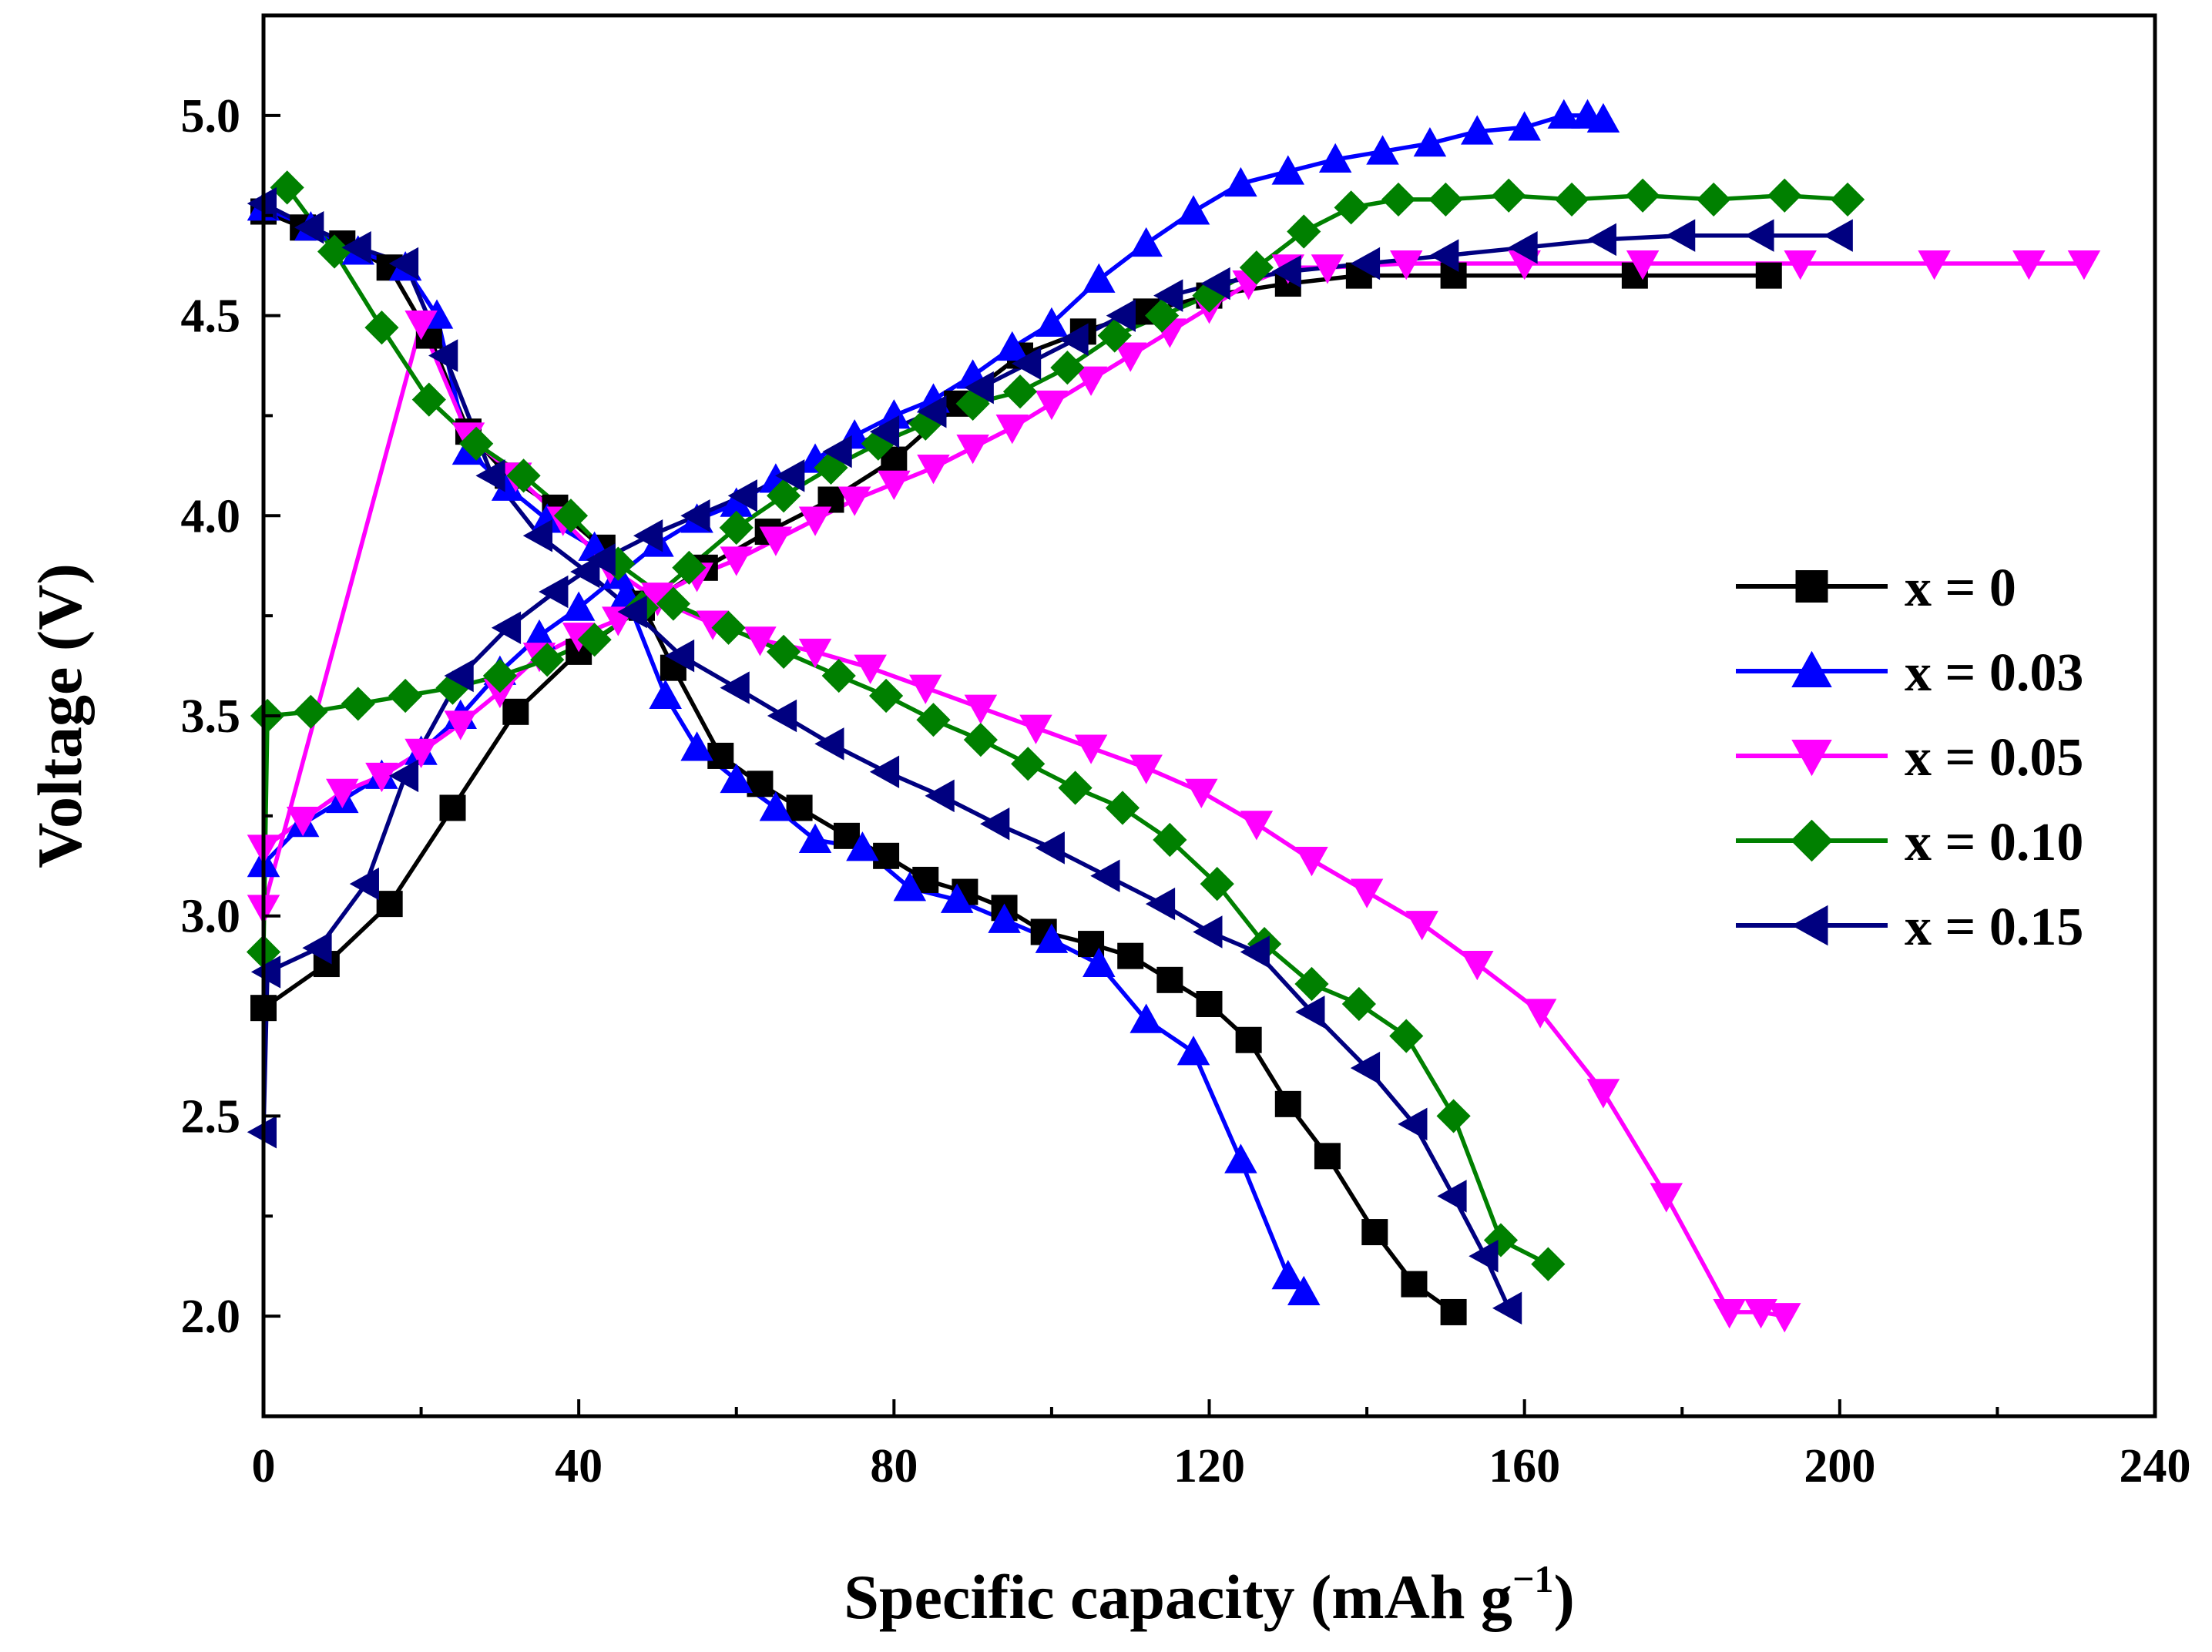 Image resolution: width=2212 pixels, height=1652 pixels. Describe the element at coordinates (1909, 843) in the screenshot. I see `legend-item: x = 0.10` at that location.